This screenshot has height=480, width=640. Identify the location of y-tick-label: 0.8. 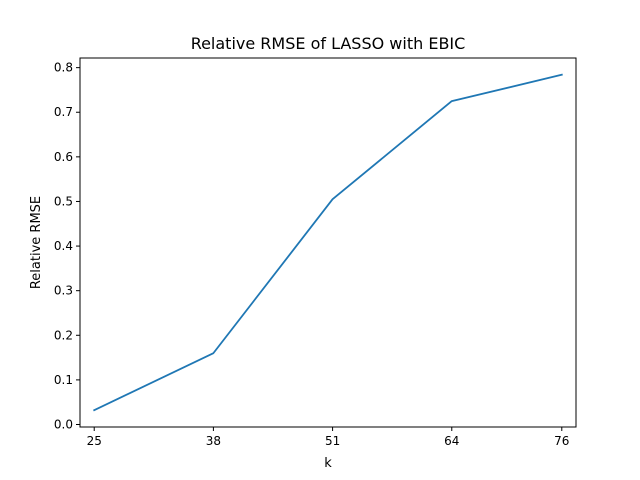
(63, 68).